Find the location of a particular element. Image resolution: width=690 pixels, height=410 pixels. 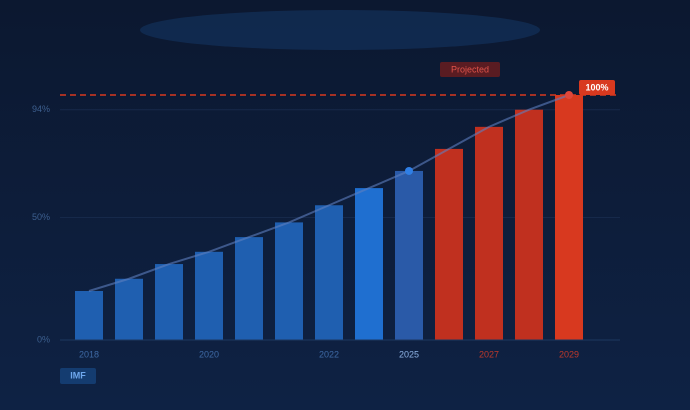

value-label-box is located at coordinates (597, 87).